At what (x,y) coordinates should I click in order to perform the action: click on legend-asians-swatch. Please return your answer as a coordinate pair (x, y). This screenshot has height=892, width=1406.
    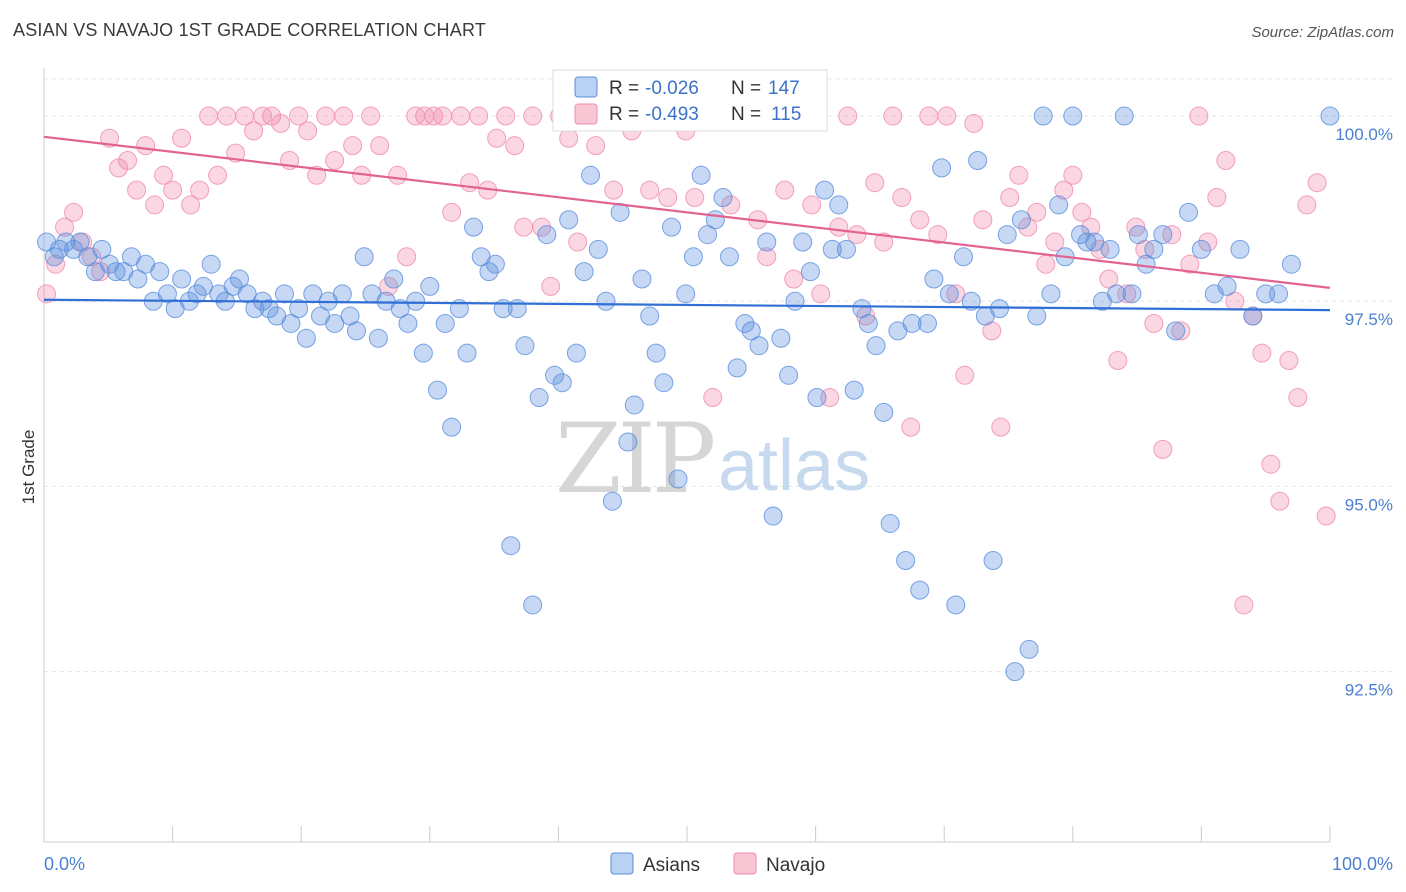
    Looking at the image, I should click on (622, 863).